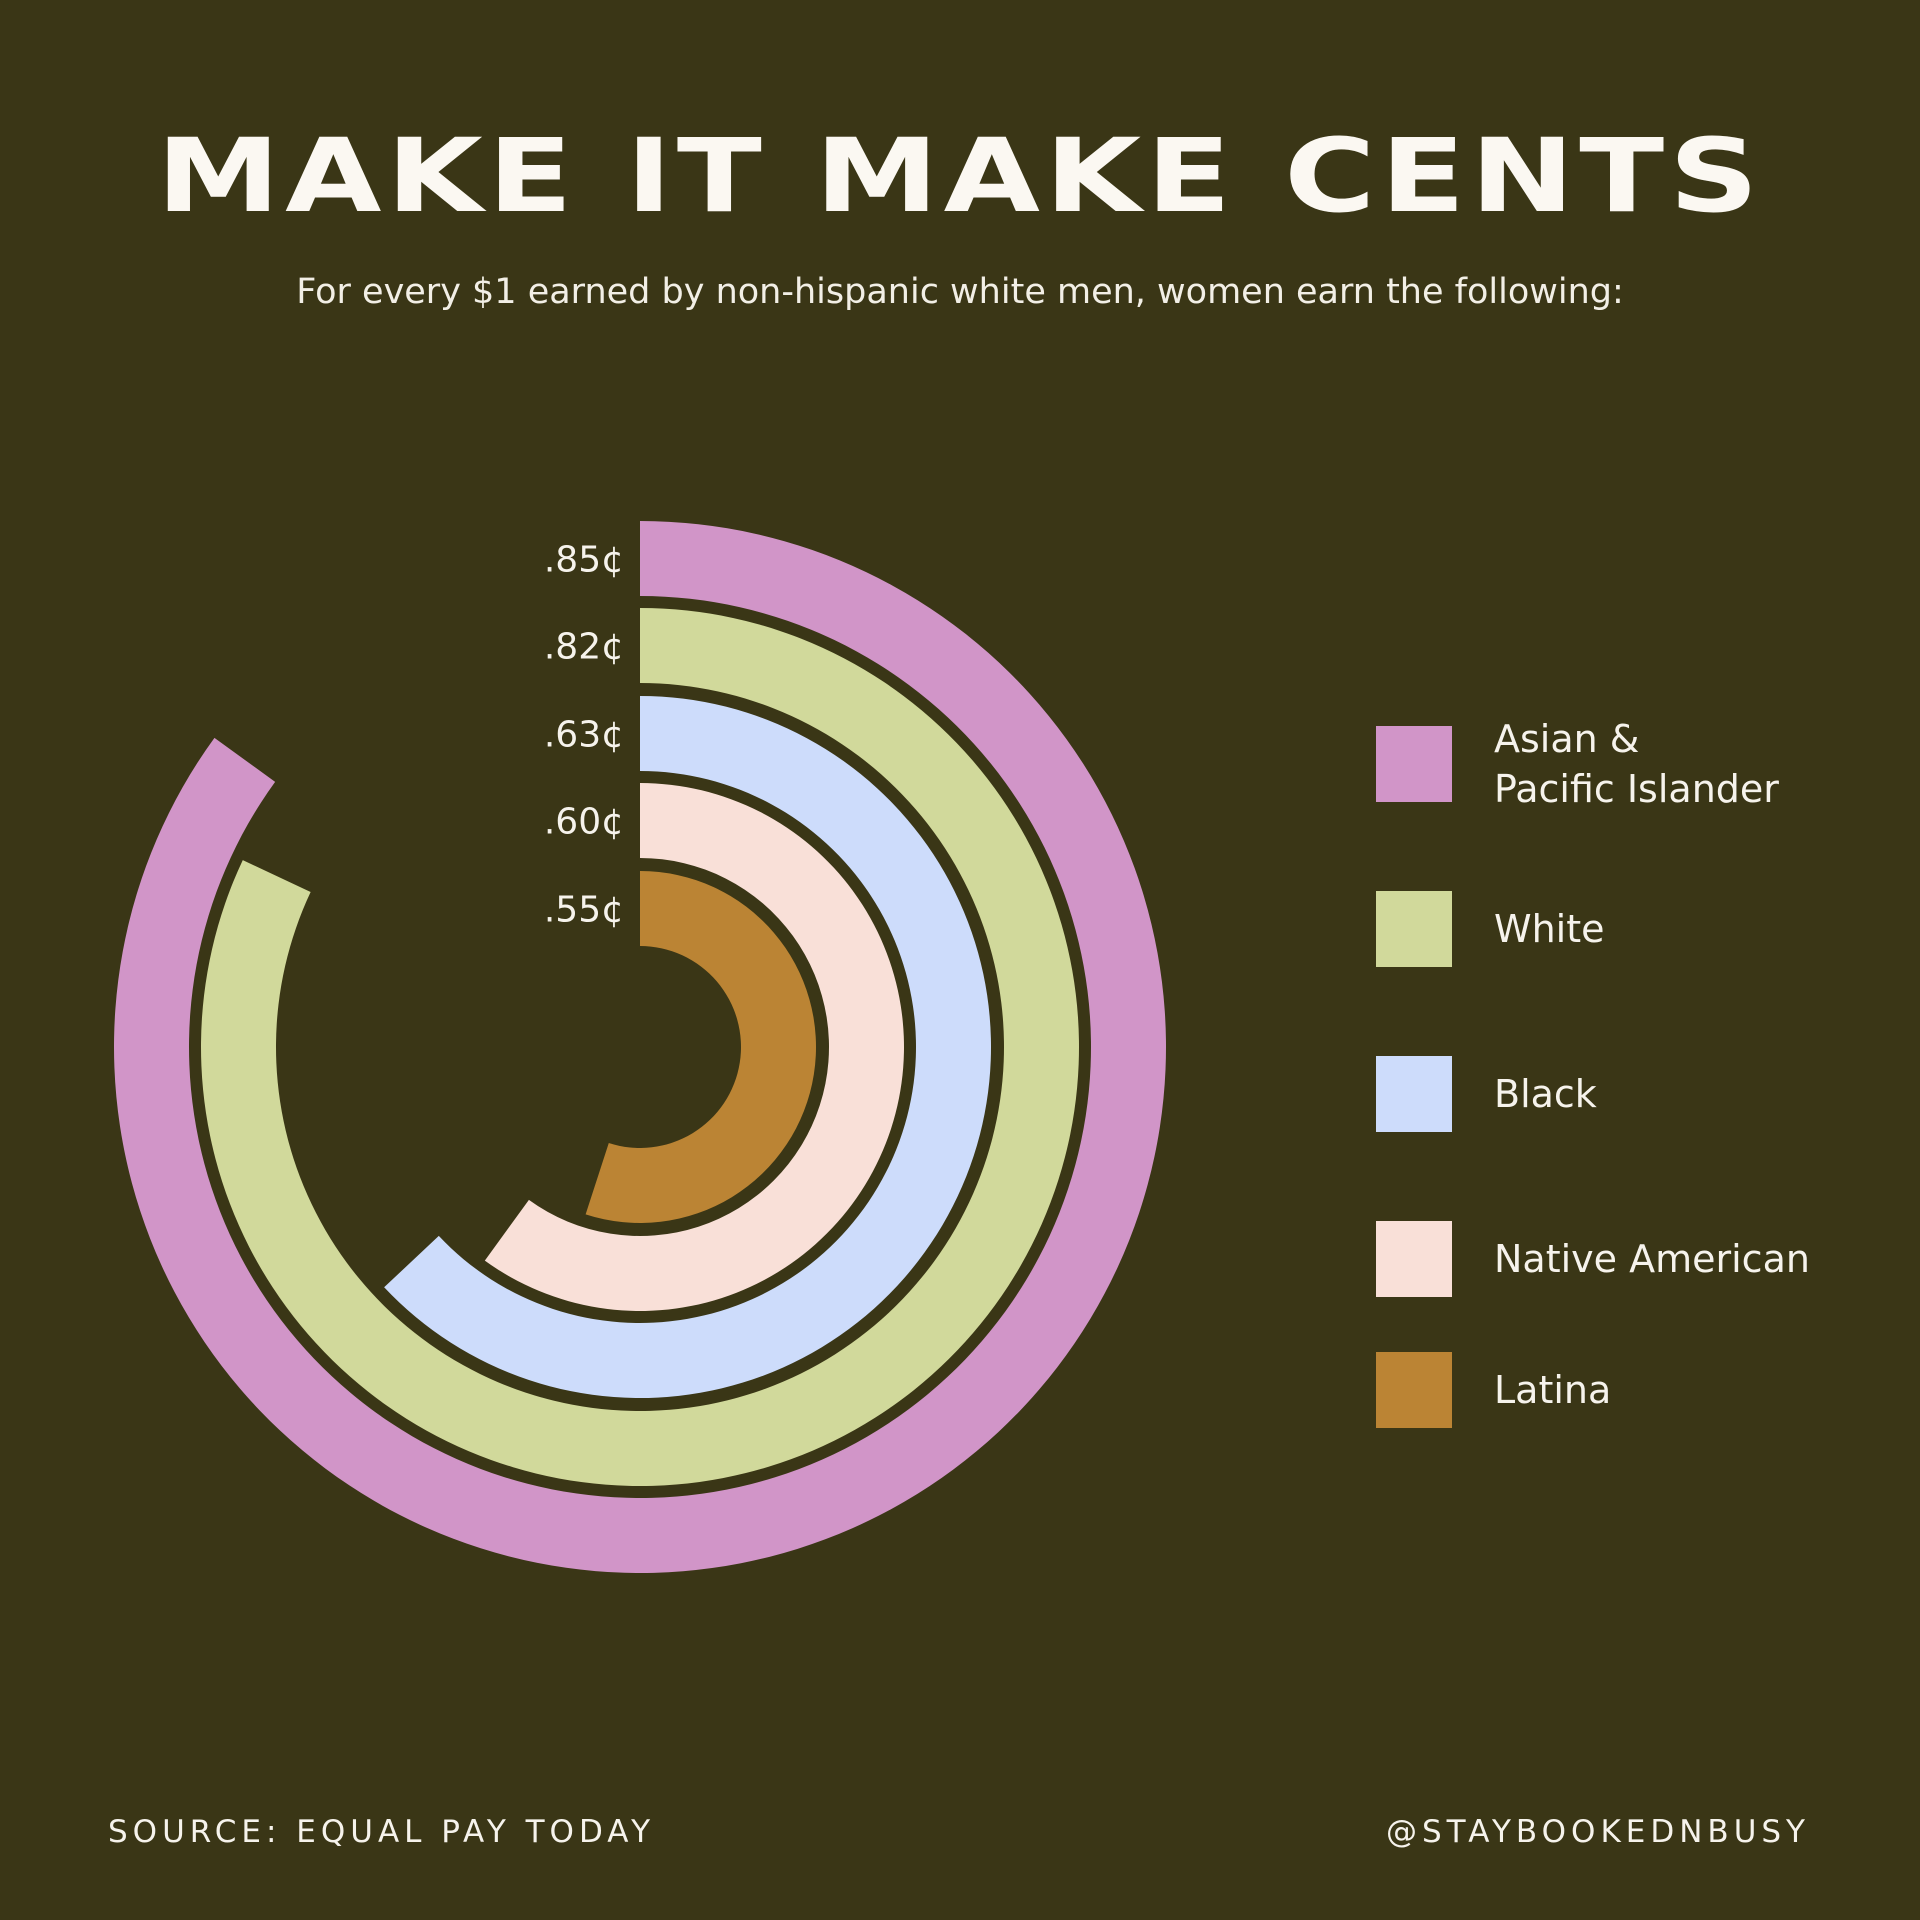  What do you see at coordinates (1545, 1094) in the screenshot?
I see `legend-label: Black` at bounding box center [1545, 1094].